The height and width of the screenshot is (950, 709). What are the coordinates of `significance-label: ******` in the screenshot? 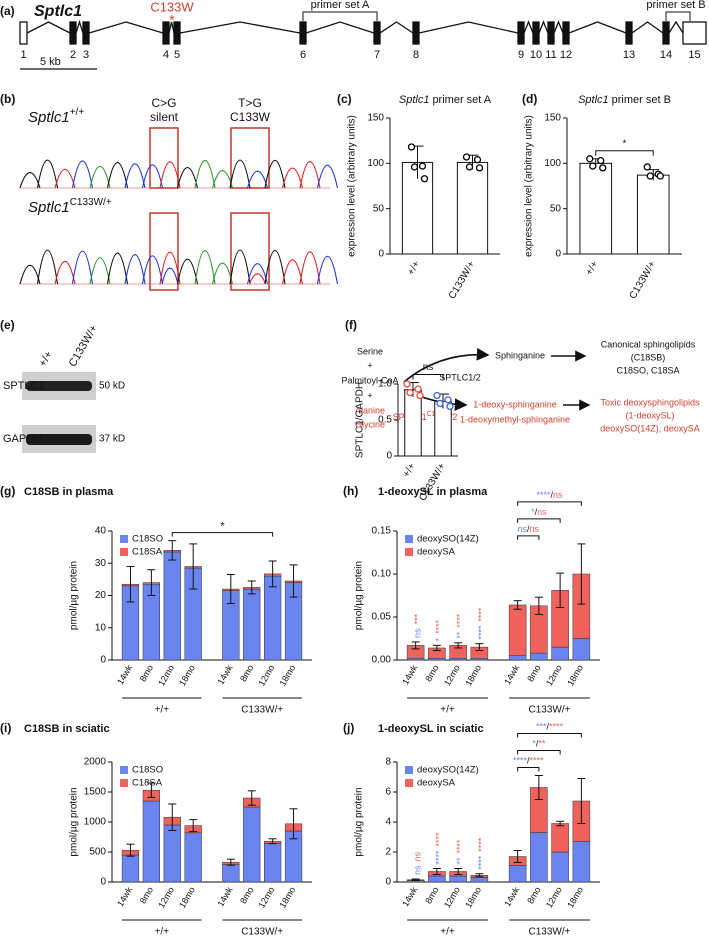 It's located at (461, 852).